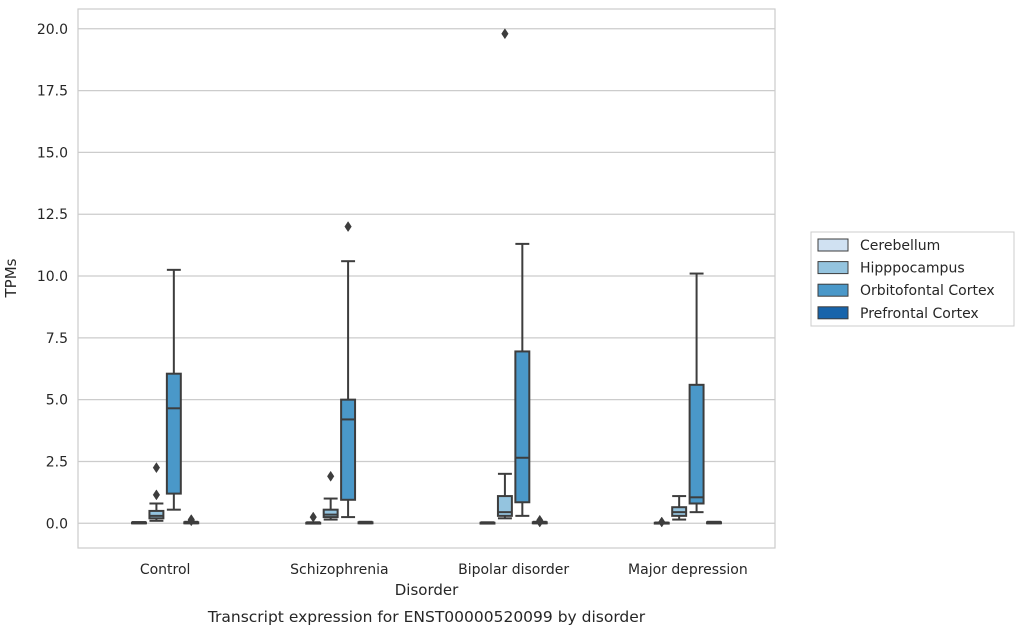 This screenshot has height=638, width=1023. I want to click on legend-label: Cerebellum, so click(900, 246).